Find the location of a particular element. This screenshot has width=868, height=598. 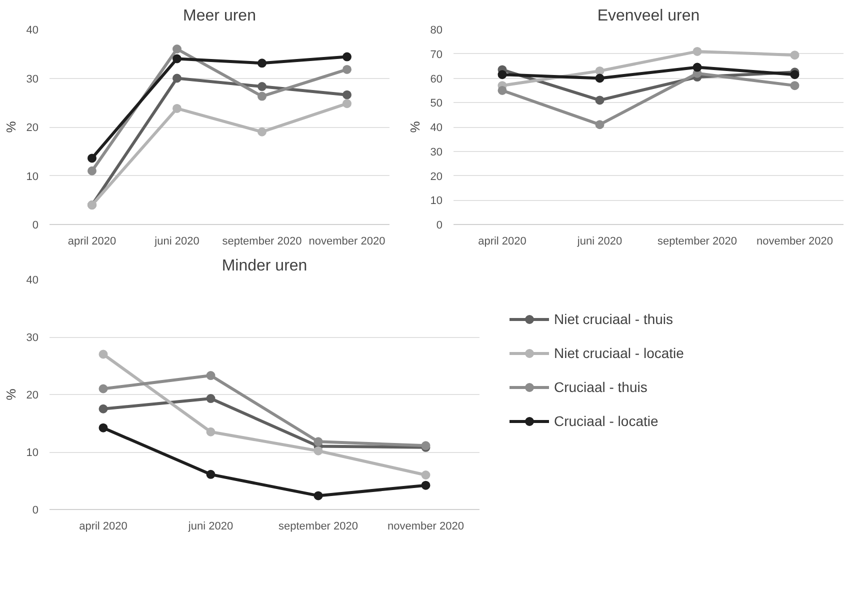

y-tick-label: 60 is located at coordinates (436, 79).